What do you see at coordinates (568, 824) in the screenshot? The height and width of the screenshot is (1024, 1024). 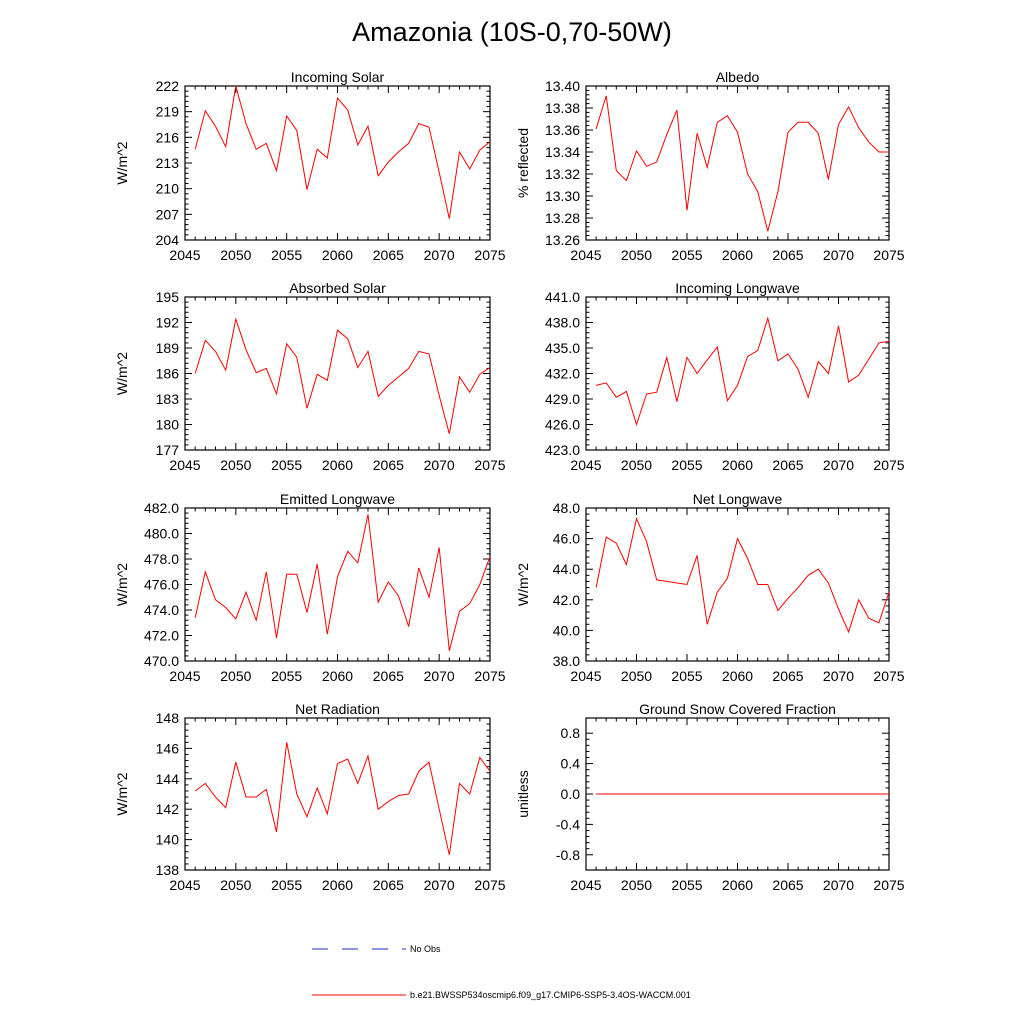 I see `y-tick-label: -0.4` at bounding box center [568, 824].